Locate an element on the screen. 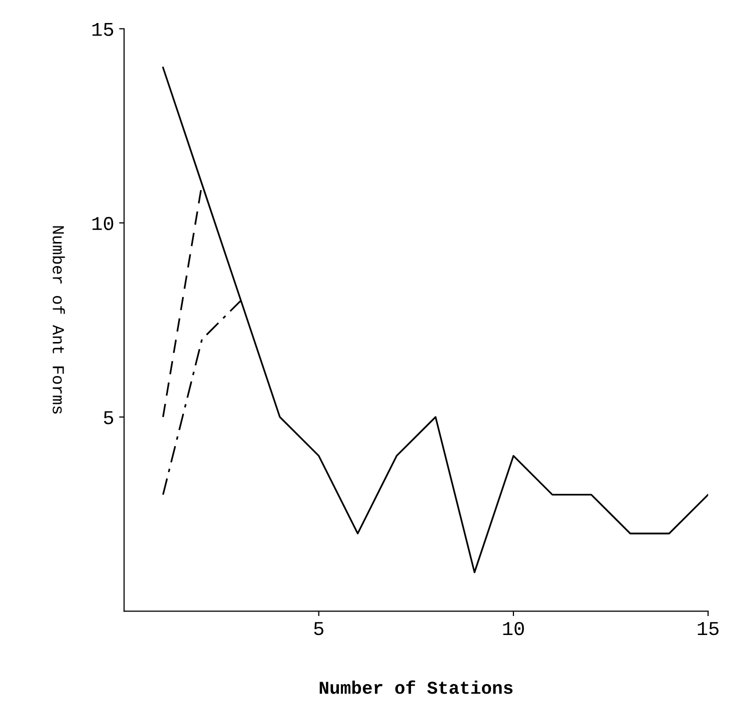  y-tick-label: 5 is located at coordinates (109, 417).